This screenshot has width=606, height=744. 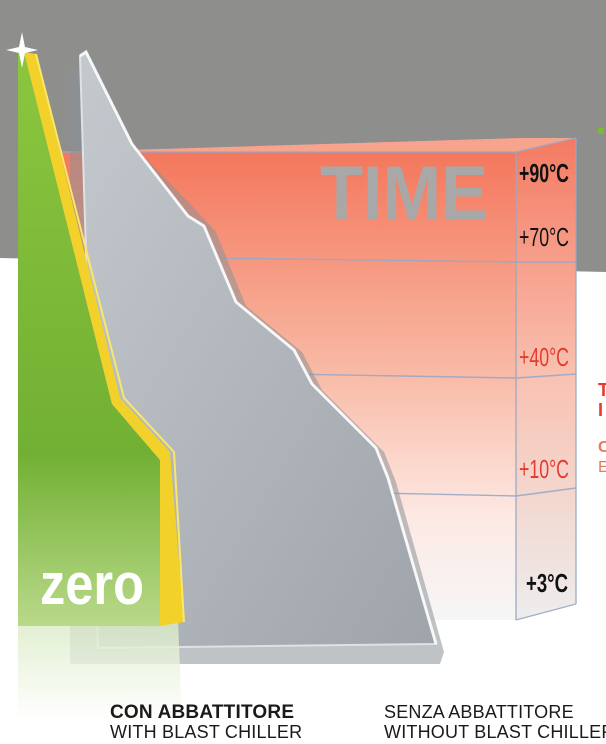 What do you see at coordinates (544, 173) in the screenshot?
I see `temp-label-90: +90°C` at bounding box center [544, 173].